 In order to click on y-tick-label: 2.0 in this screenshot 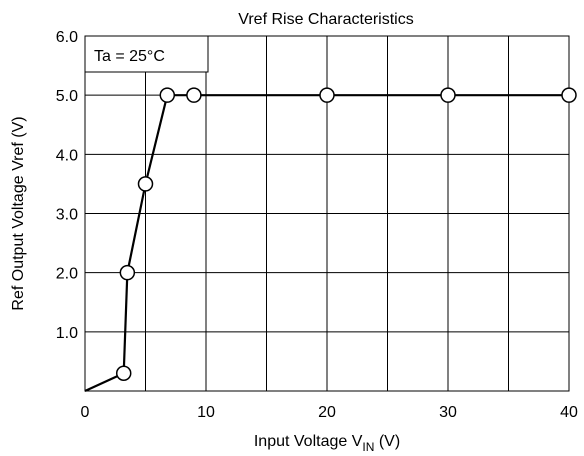, I will do `click(67, 274)`.